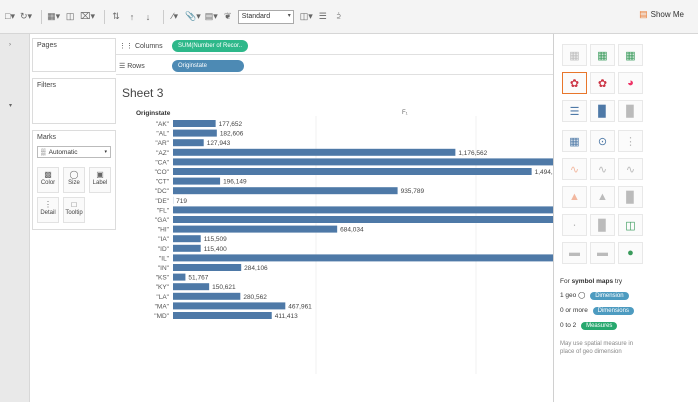 The height and width of the screenshot is (402, 698). Describe the element at coordinates (48, 210) in the screenshot. I see `detail-button: ⋮ Detail` at that location.